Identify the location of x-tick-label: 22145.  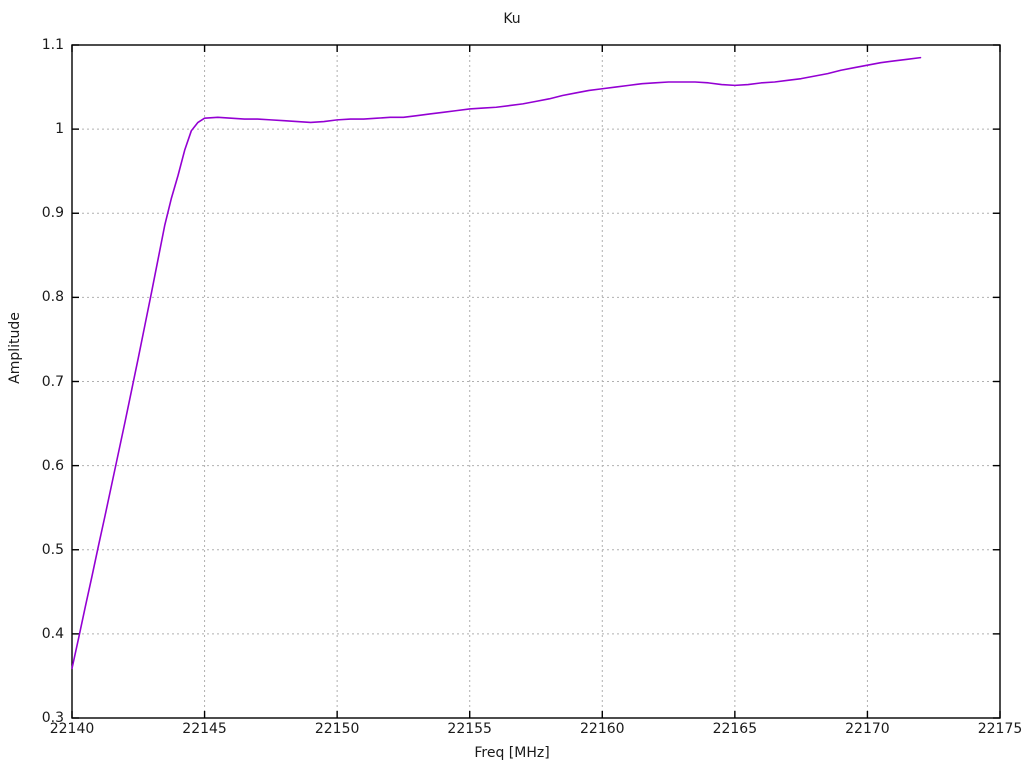
(204, 729).